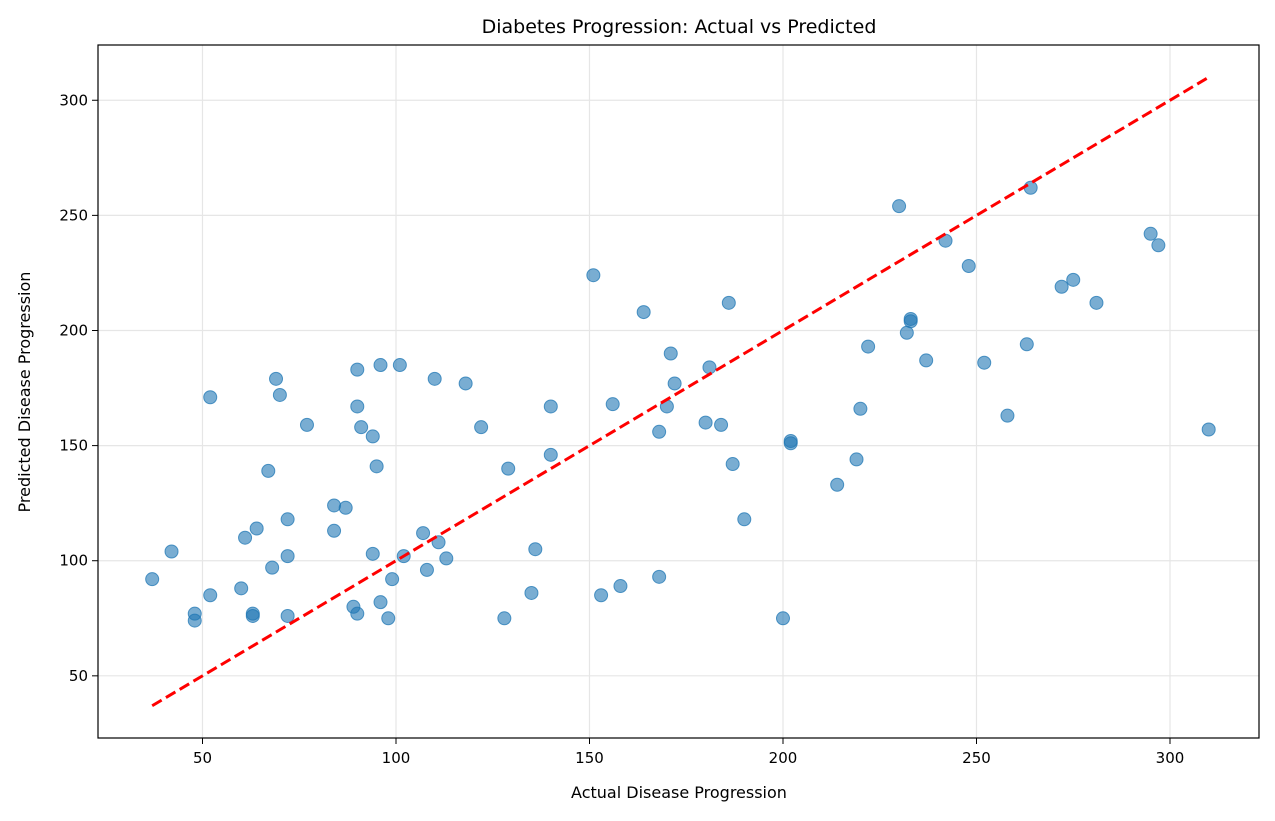 This screenshot has width=1275, height=821. Describe the element at coordinates (24, 392) in the screenshot. I see `y-axis-label: Predicted Disease Progression` at that location.